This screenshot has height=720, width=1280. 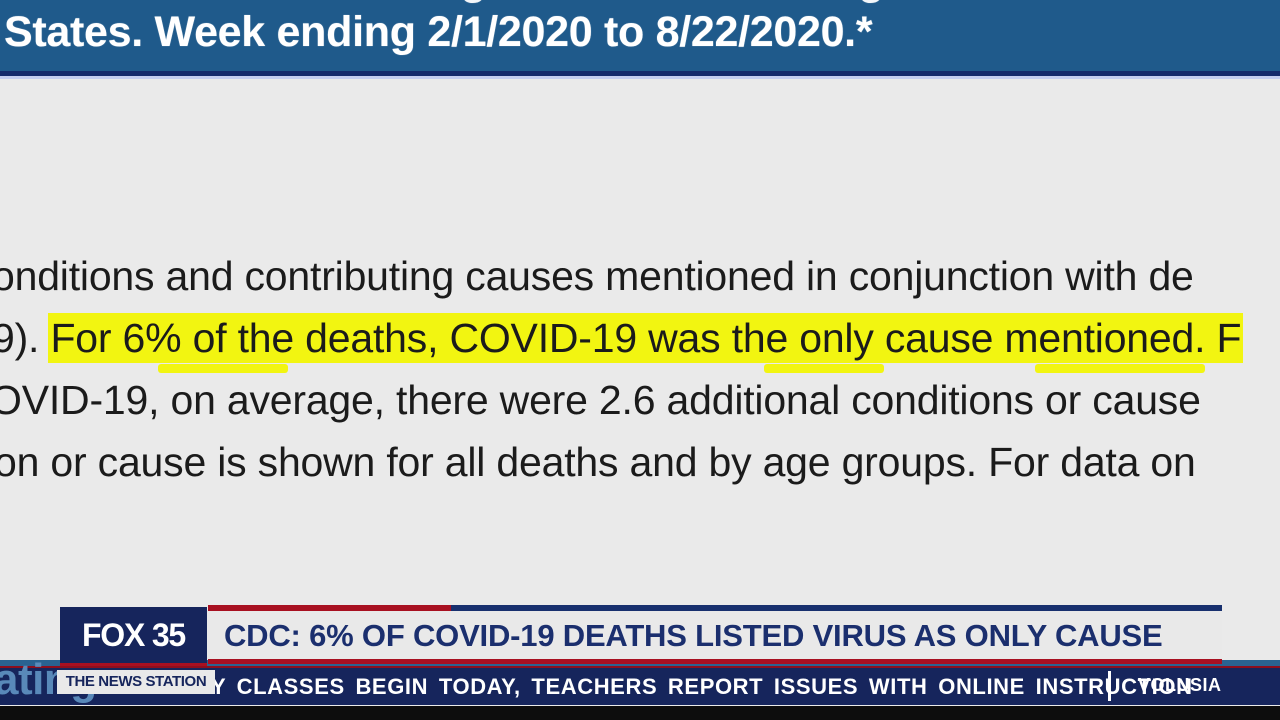 I want to click on fox35-logo-underline, so click(x=133, y=665).